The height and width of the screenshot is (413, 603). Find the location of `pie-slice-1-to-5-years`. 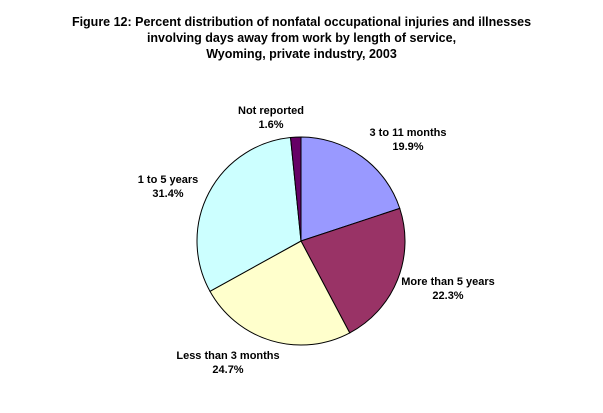

pie-slice-1-to-5-years is located at coordinates (249, 214).